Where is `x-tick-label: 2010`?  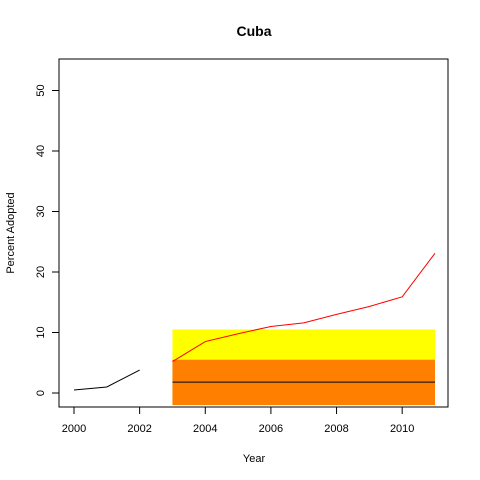 x-tick-label: 2010 is located at coordinates (402, 429).